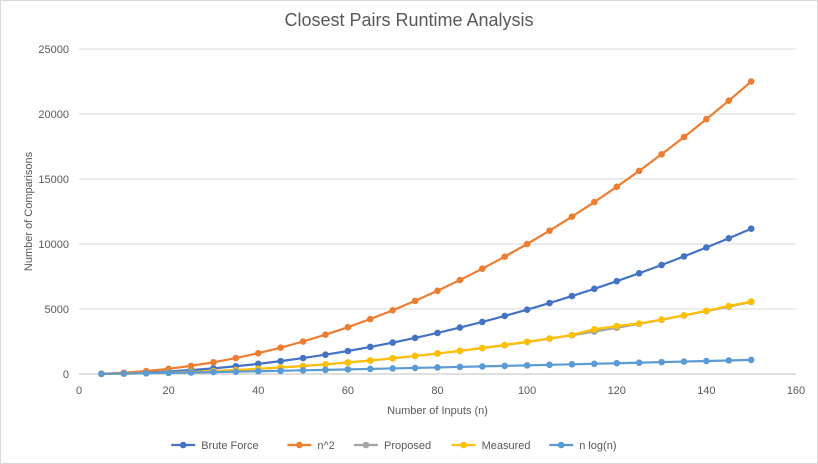 The height and width of the screenshot is (464, 818). What do you see at coordinates (79, 391) in the screenshot?
I see `x-tick-label: 0` at bounding box center [79, 391].